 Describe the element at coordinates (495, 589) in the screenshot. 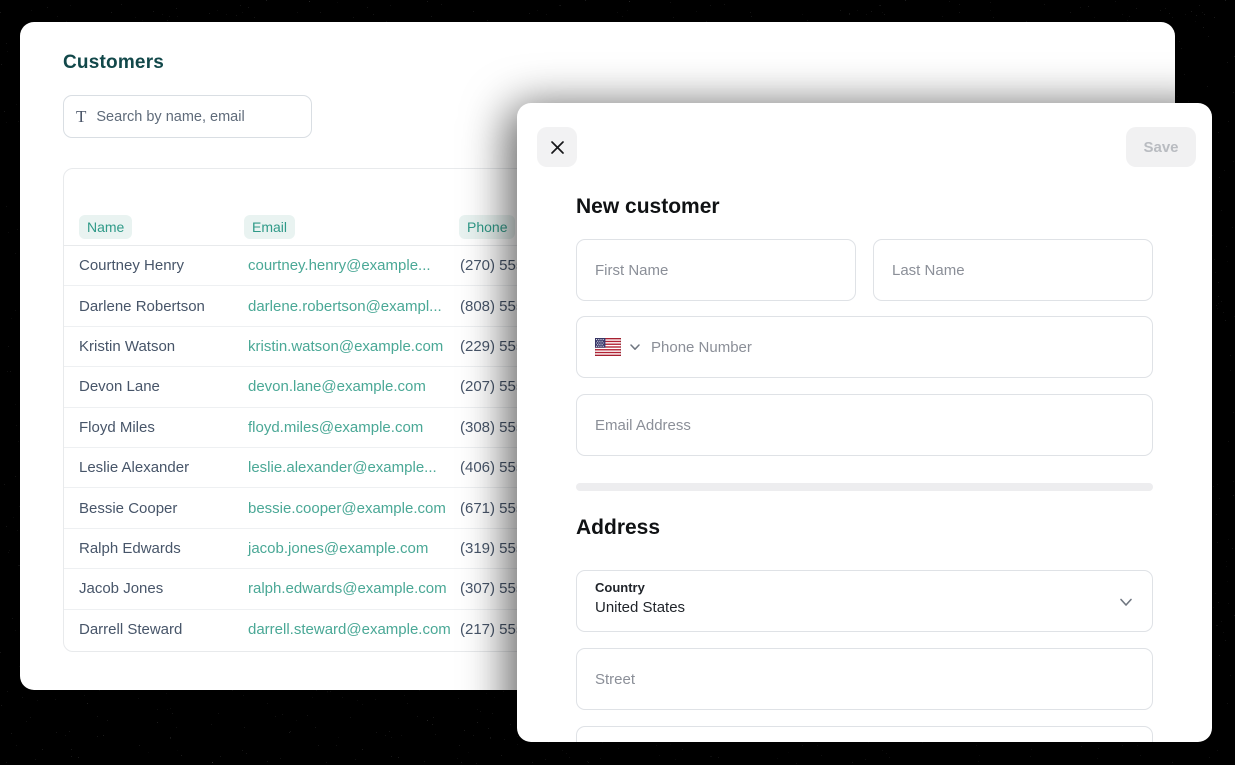

I see `customer-phone: (307) 555-` at that location.